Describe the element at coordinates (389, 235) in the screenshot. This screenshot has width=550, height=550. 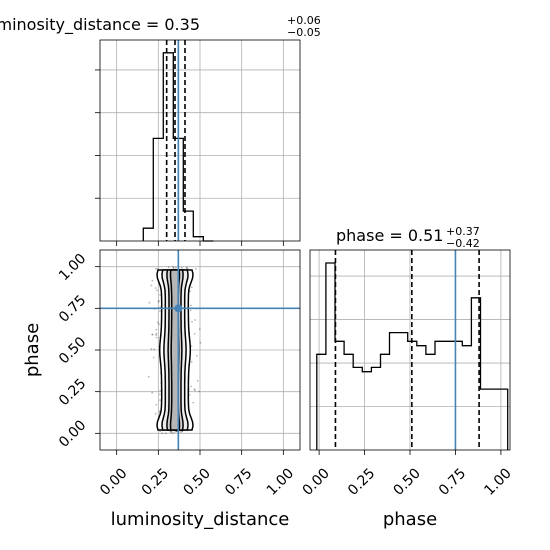
I see `title-phase: phase = 0.51` at that location.